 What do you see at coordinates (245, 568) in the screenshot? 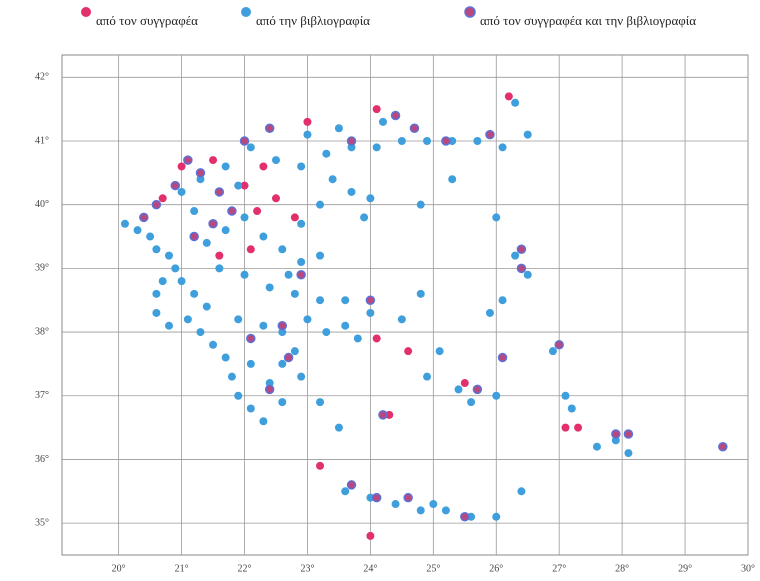
I see `x-tick-label: 22°` at bounding box center [245, 568].